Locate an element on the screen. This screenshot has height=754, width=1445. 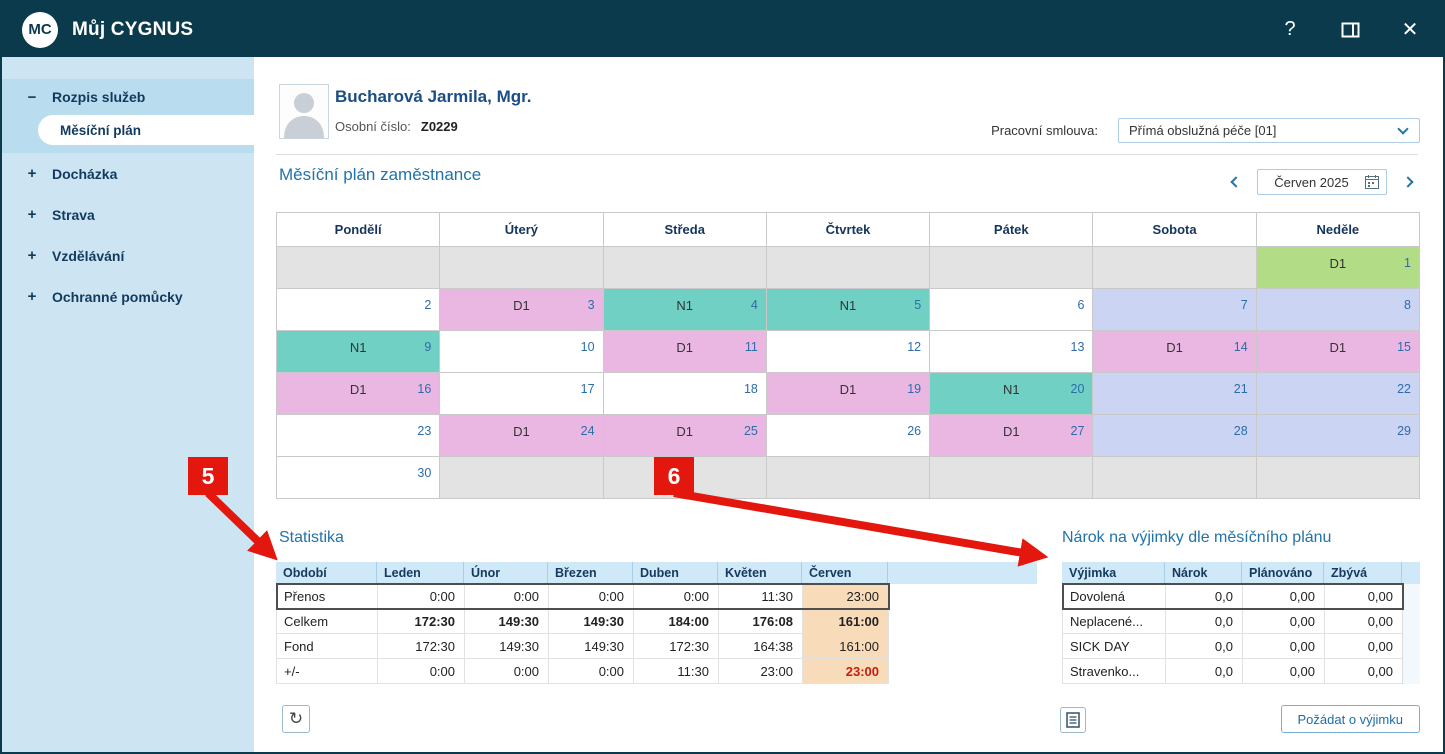
stats-row: Přenos 0:00 0:00 0:00 0:00 11:30 23:00 is located at coordinates (583, 596).